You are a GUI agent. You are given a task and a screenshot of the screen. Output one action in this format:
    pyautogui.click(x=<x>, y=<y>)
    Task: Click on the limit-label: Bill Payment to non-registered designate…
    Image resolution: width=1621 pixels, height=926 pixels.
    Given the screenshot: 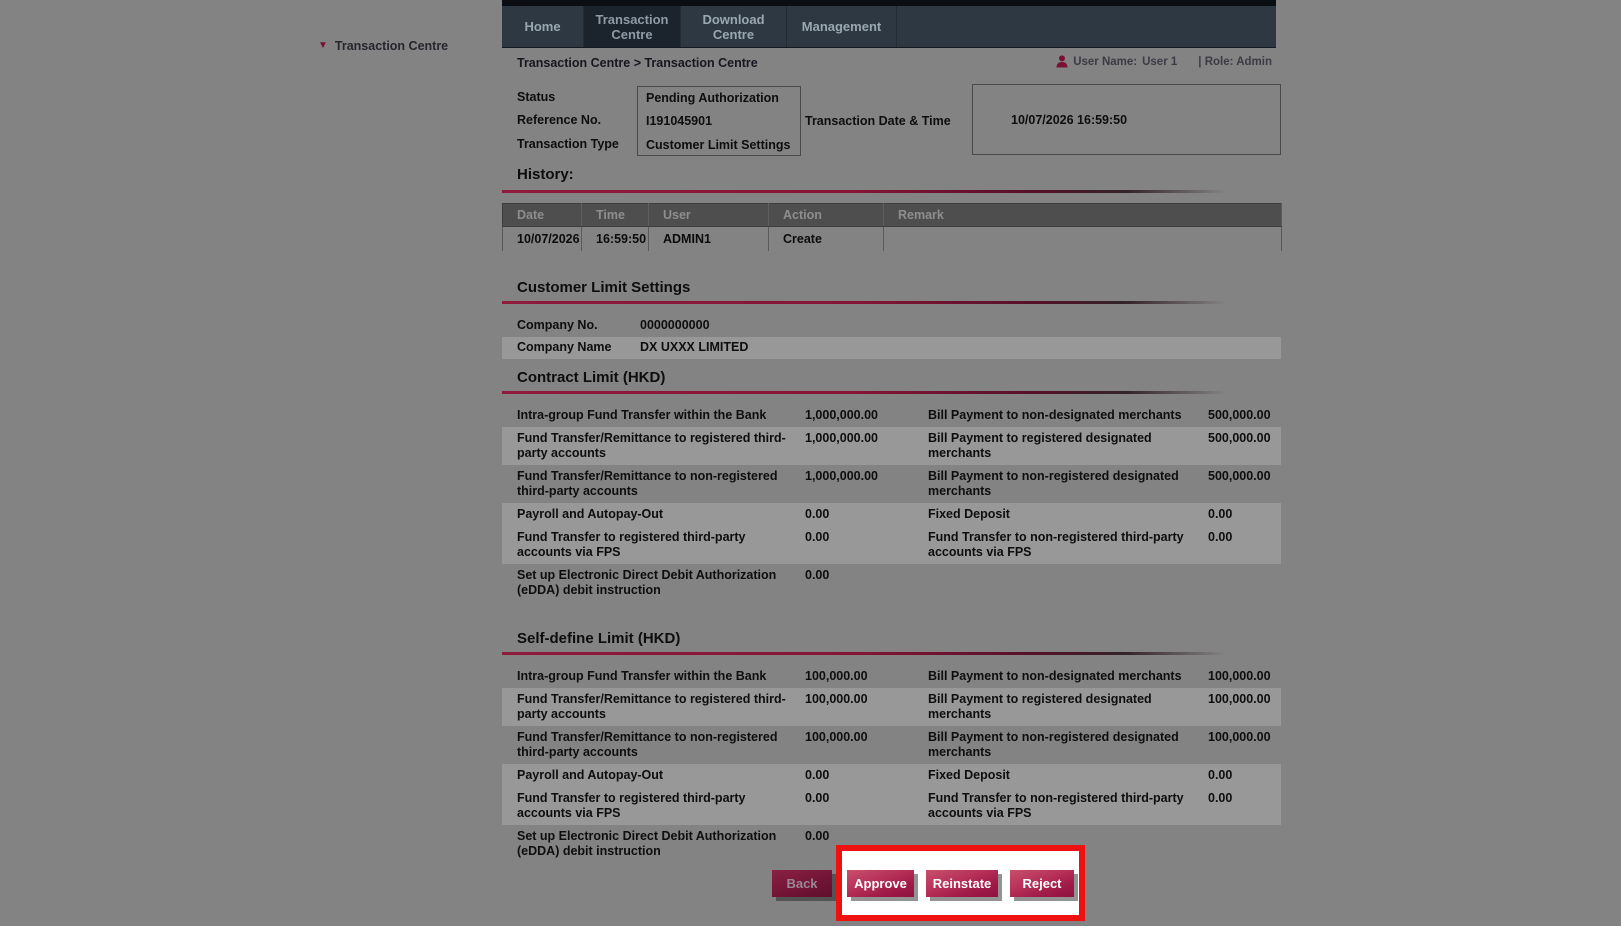 What is the action you would take?
    pyautogui.click(x=1053, y=744)
    